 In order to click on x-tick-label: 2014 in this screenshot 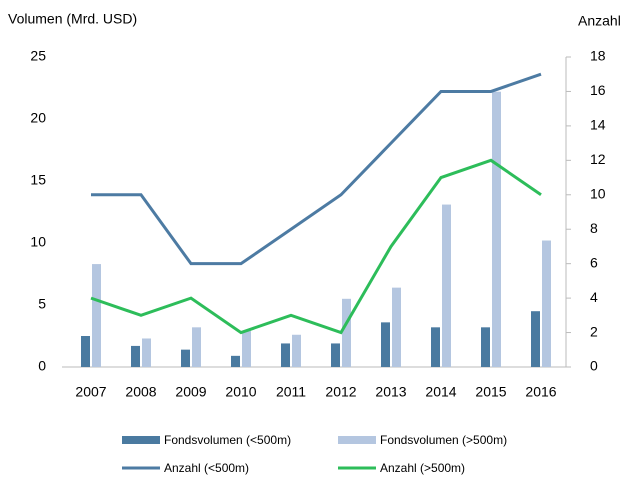, I will do `click(440, 392)`.